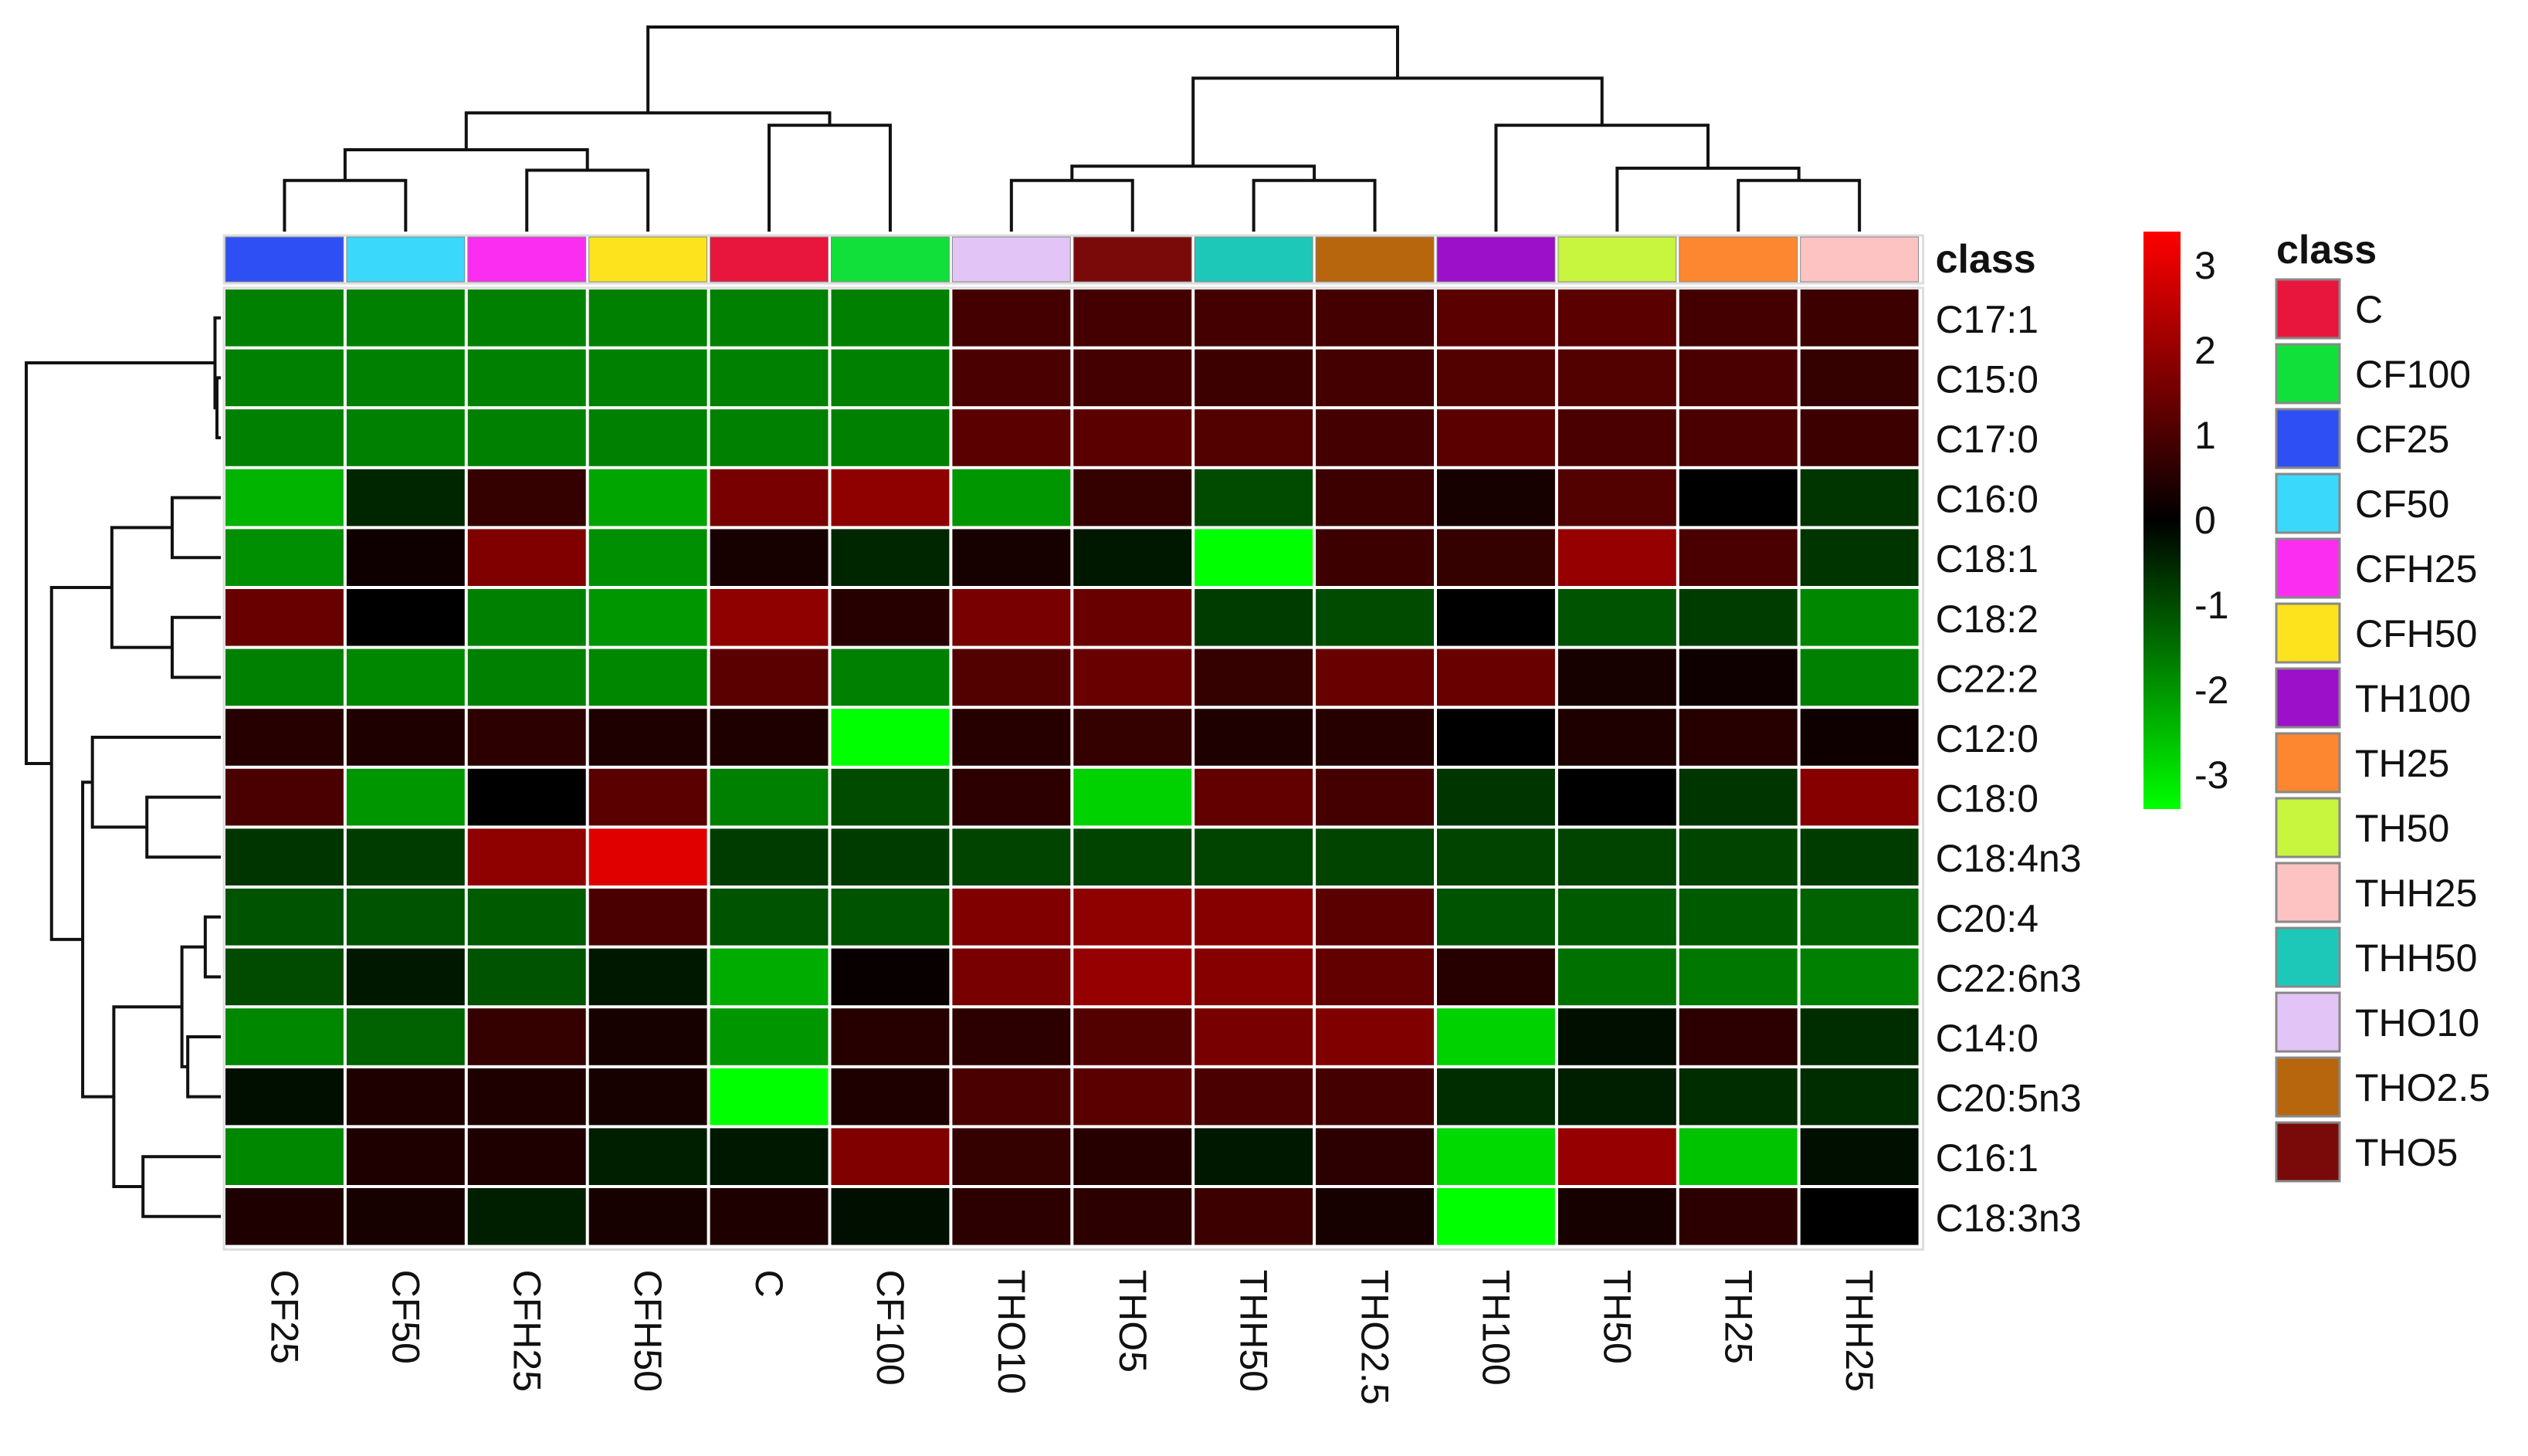  Describe the element at coordinates (2416, 893) in the screenshot. I see `legend-label: THH25` at that location.